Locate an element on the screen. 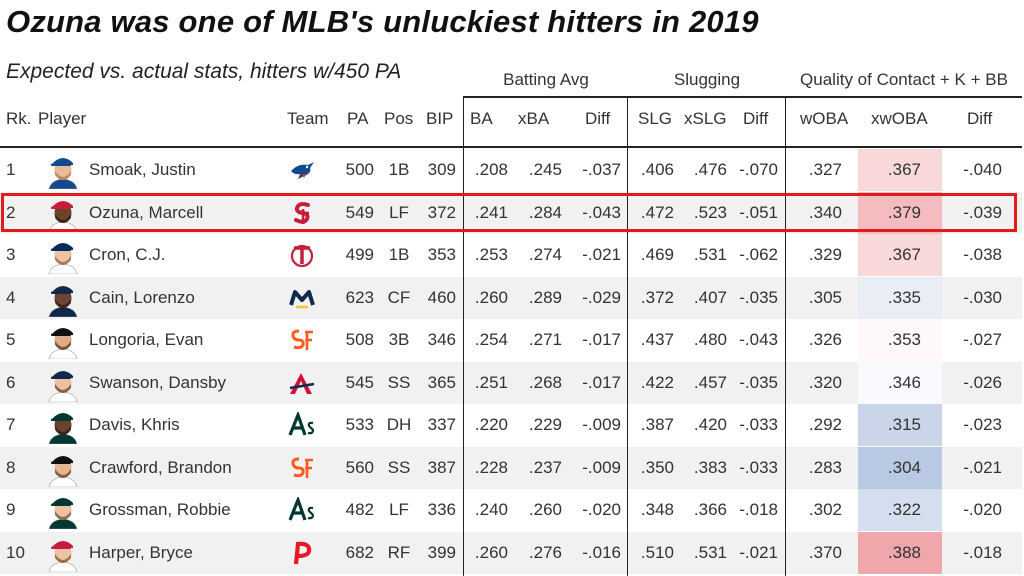 The height and width of the screenshot is (576, 1024). col-header-slg-diff: Diff is located at coordinates (756, 118).